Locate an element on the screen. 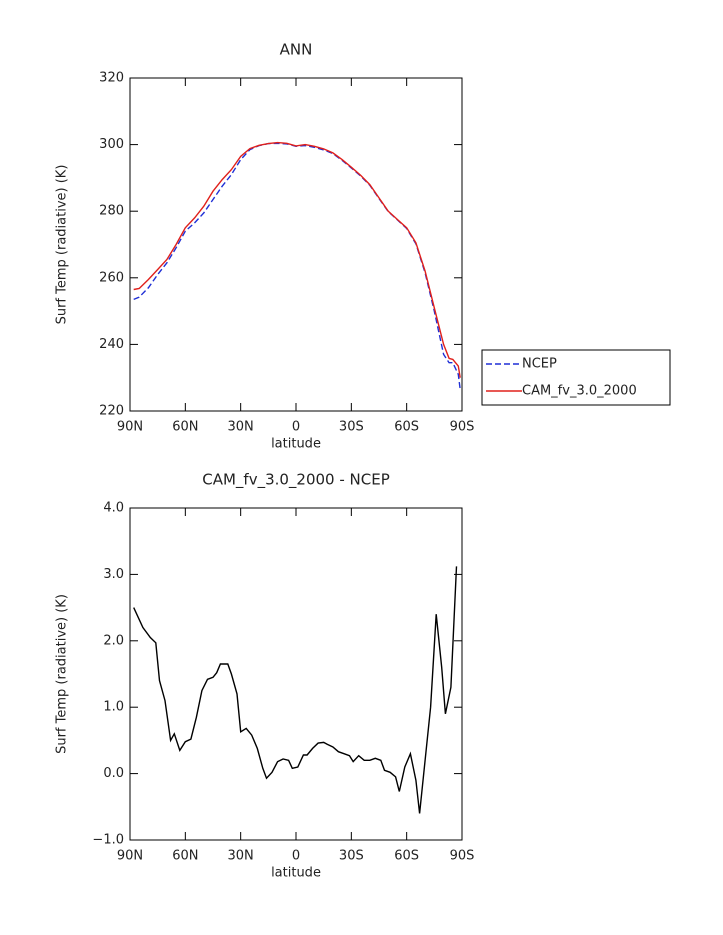 The image size is (723, 935). y-tick-label: 320 is located at coordinates (111, 78).